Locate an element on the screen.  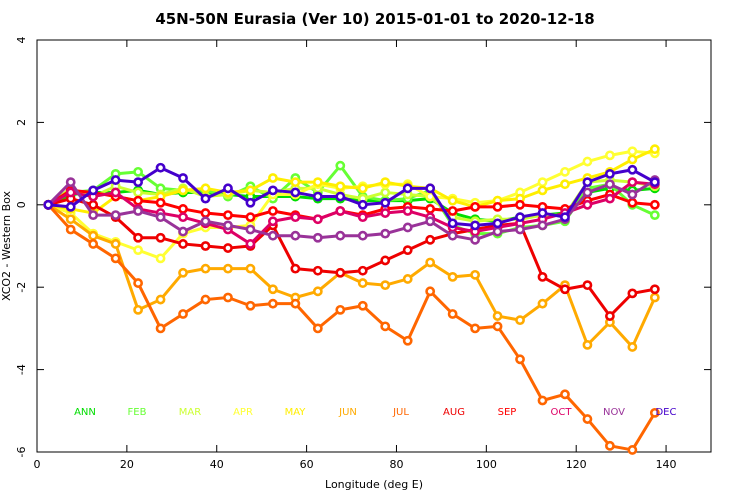
series-line-dec is located at coordinates (352, 196).